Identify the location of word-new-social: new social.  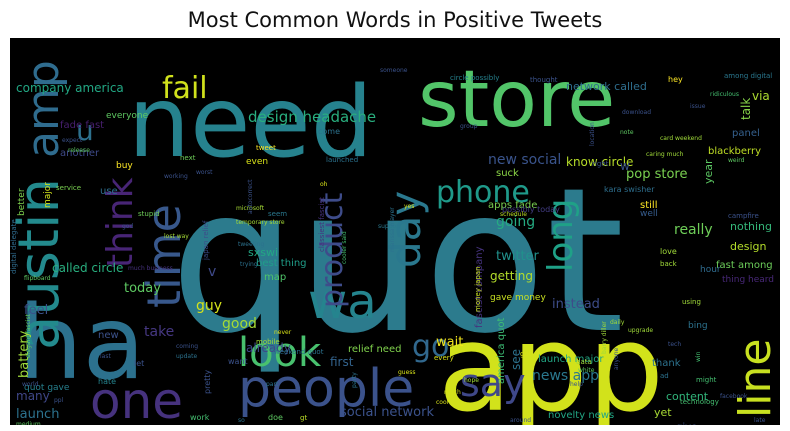
(524, 160).